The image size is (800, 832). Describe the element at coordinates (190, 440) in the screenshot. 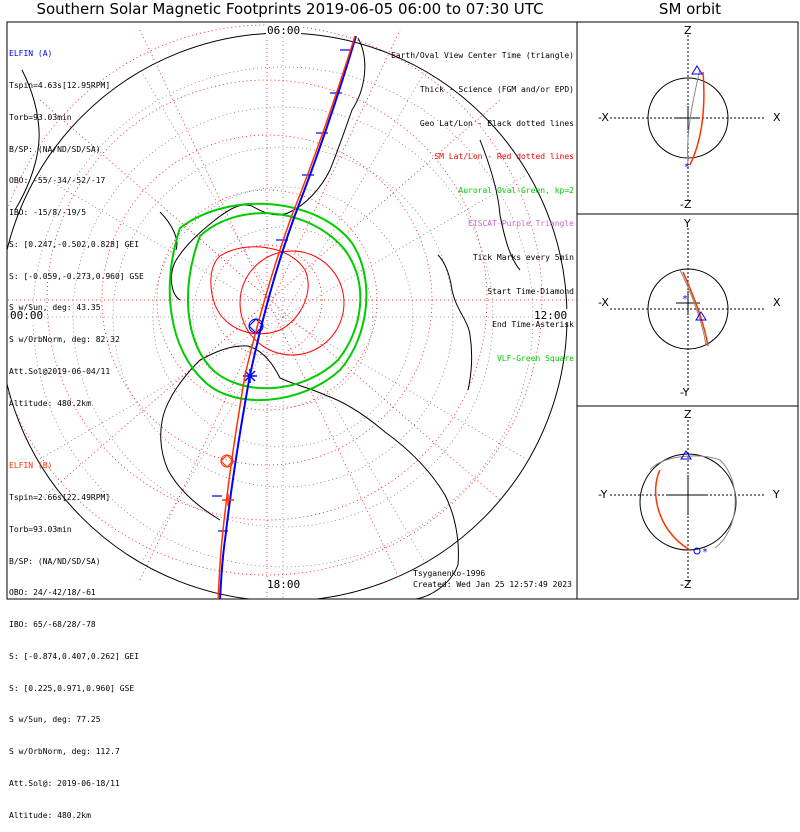

I see `antarctica-west-coast` at that location.